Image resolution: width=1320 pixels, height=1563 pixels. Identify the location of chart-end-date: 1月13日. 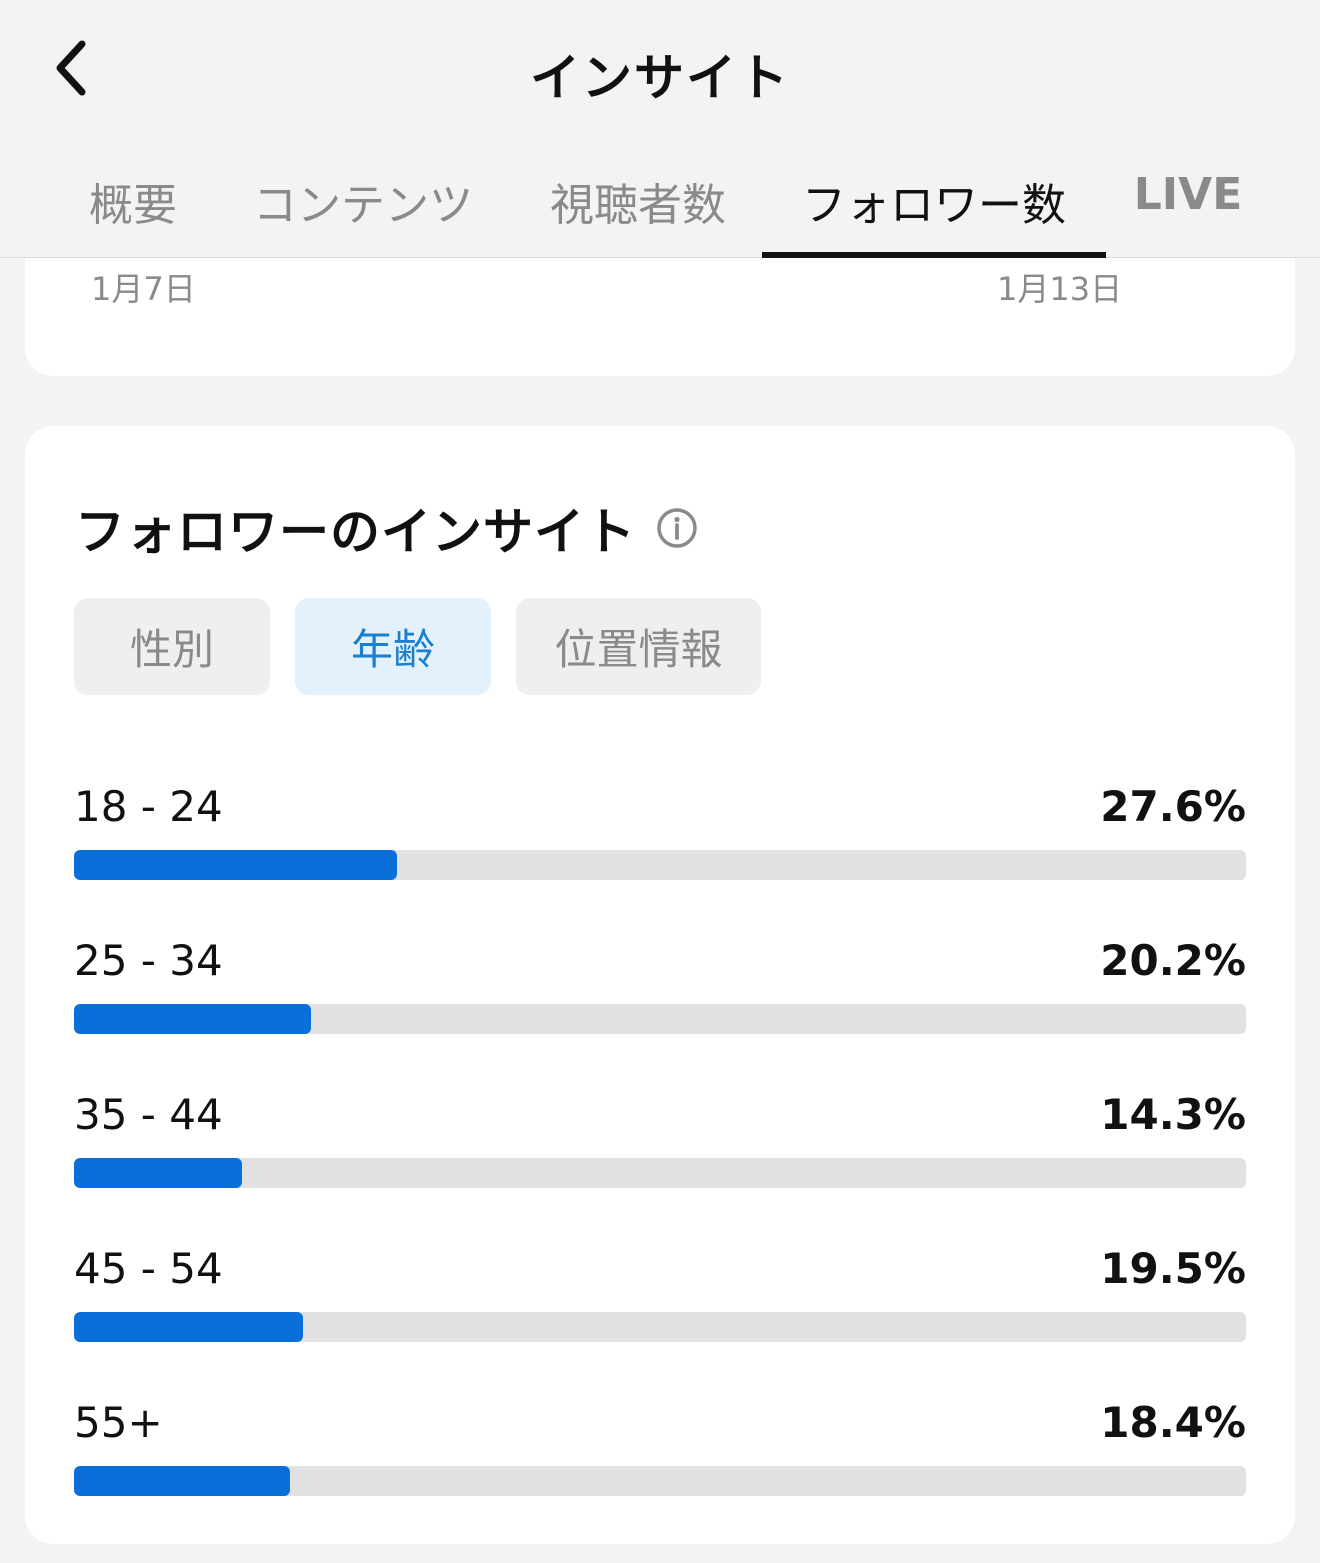
(1060, 289).